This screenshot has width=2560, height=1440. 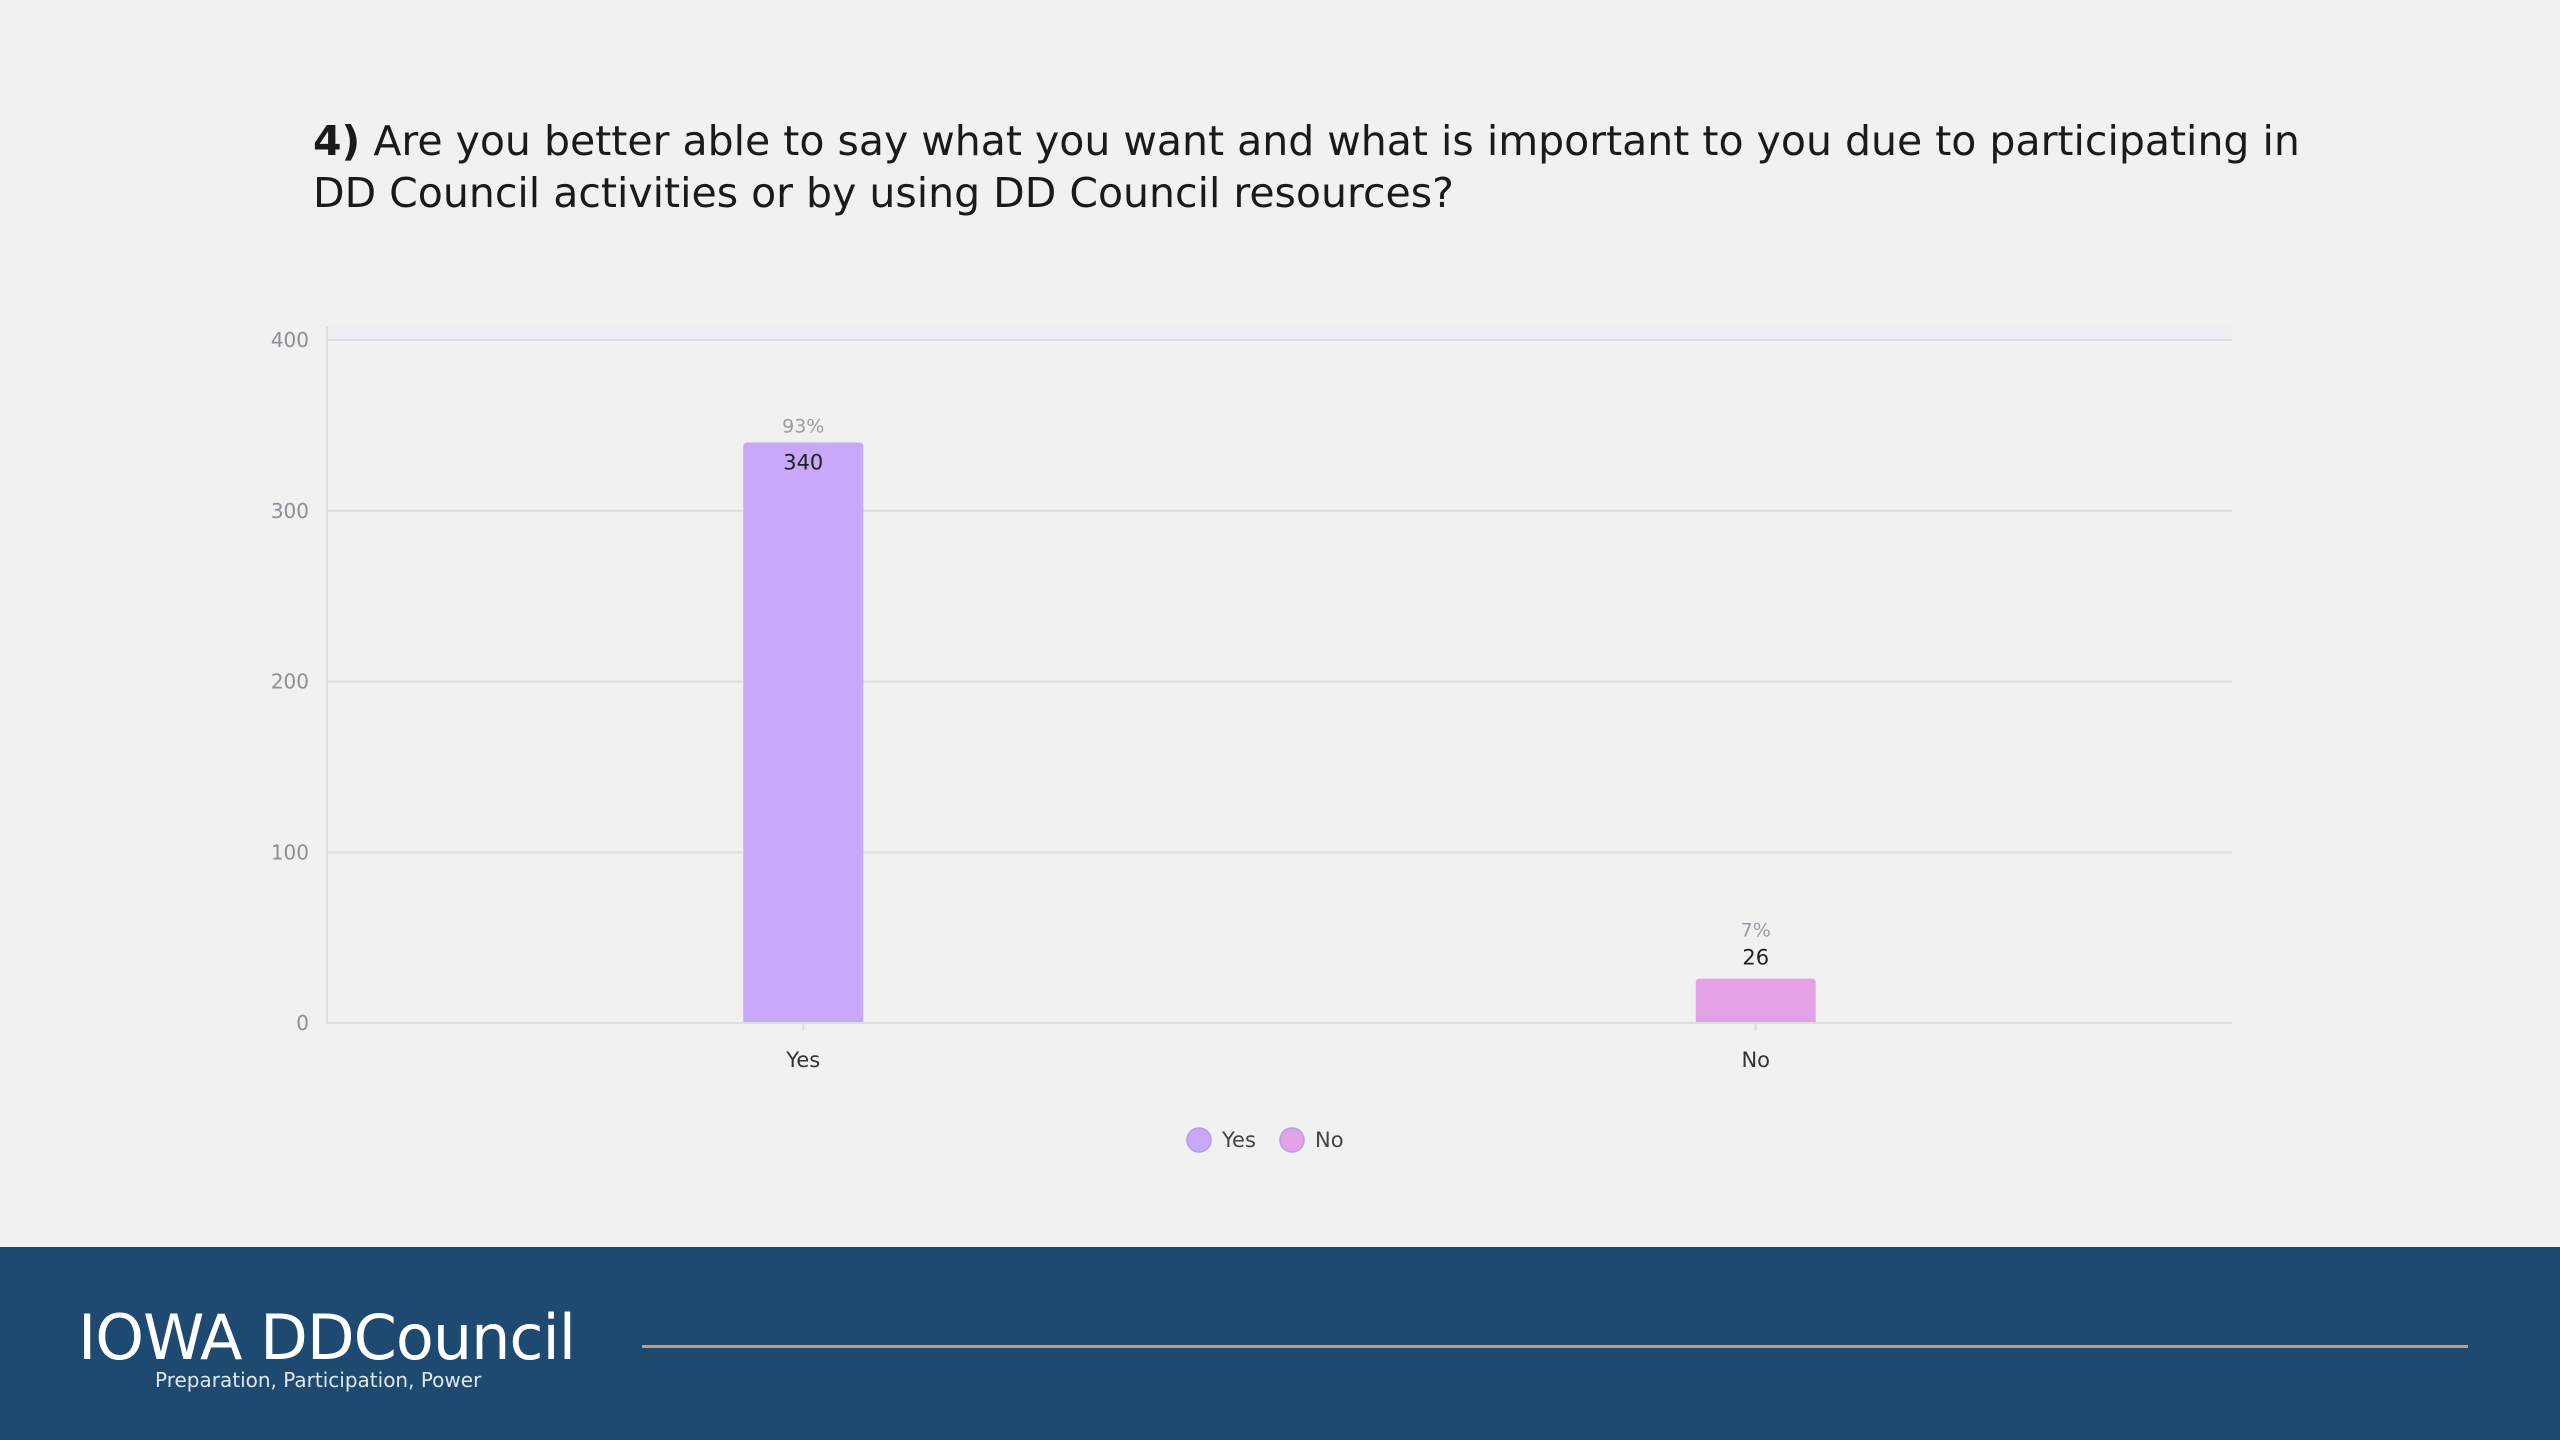 I want to click on legend-label-yes: Yes, so click(x=1238, y=1140).